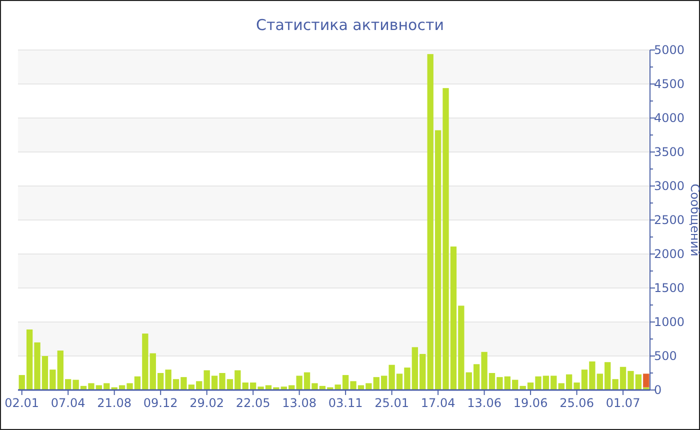  I want to click on x-tick-label: 17.04, so click(438, 403).